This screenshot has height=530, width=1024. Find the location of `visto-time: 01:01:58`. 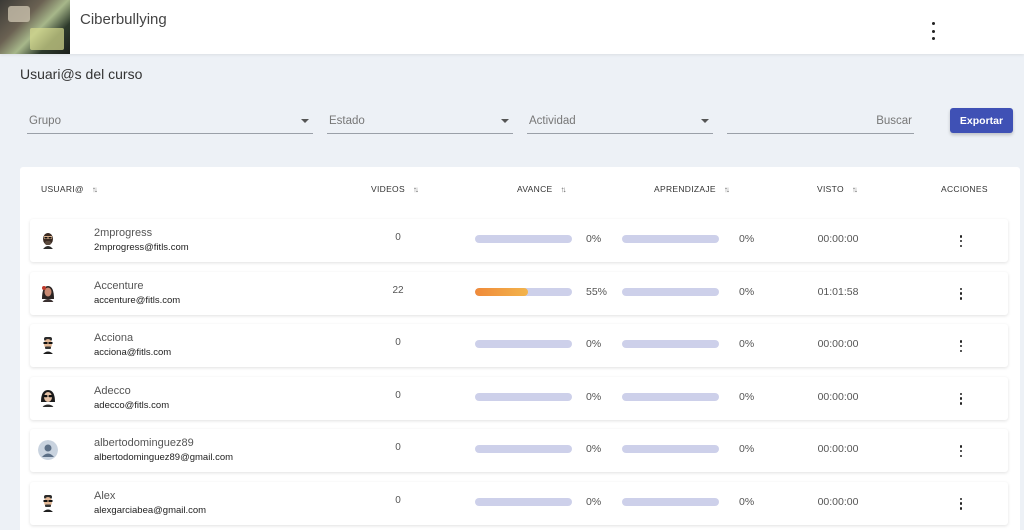

visto-time: 01:01:58 is located at coordinates (838, 291).